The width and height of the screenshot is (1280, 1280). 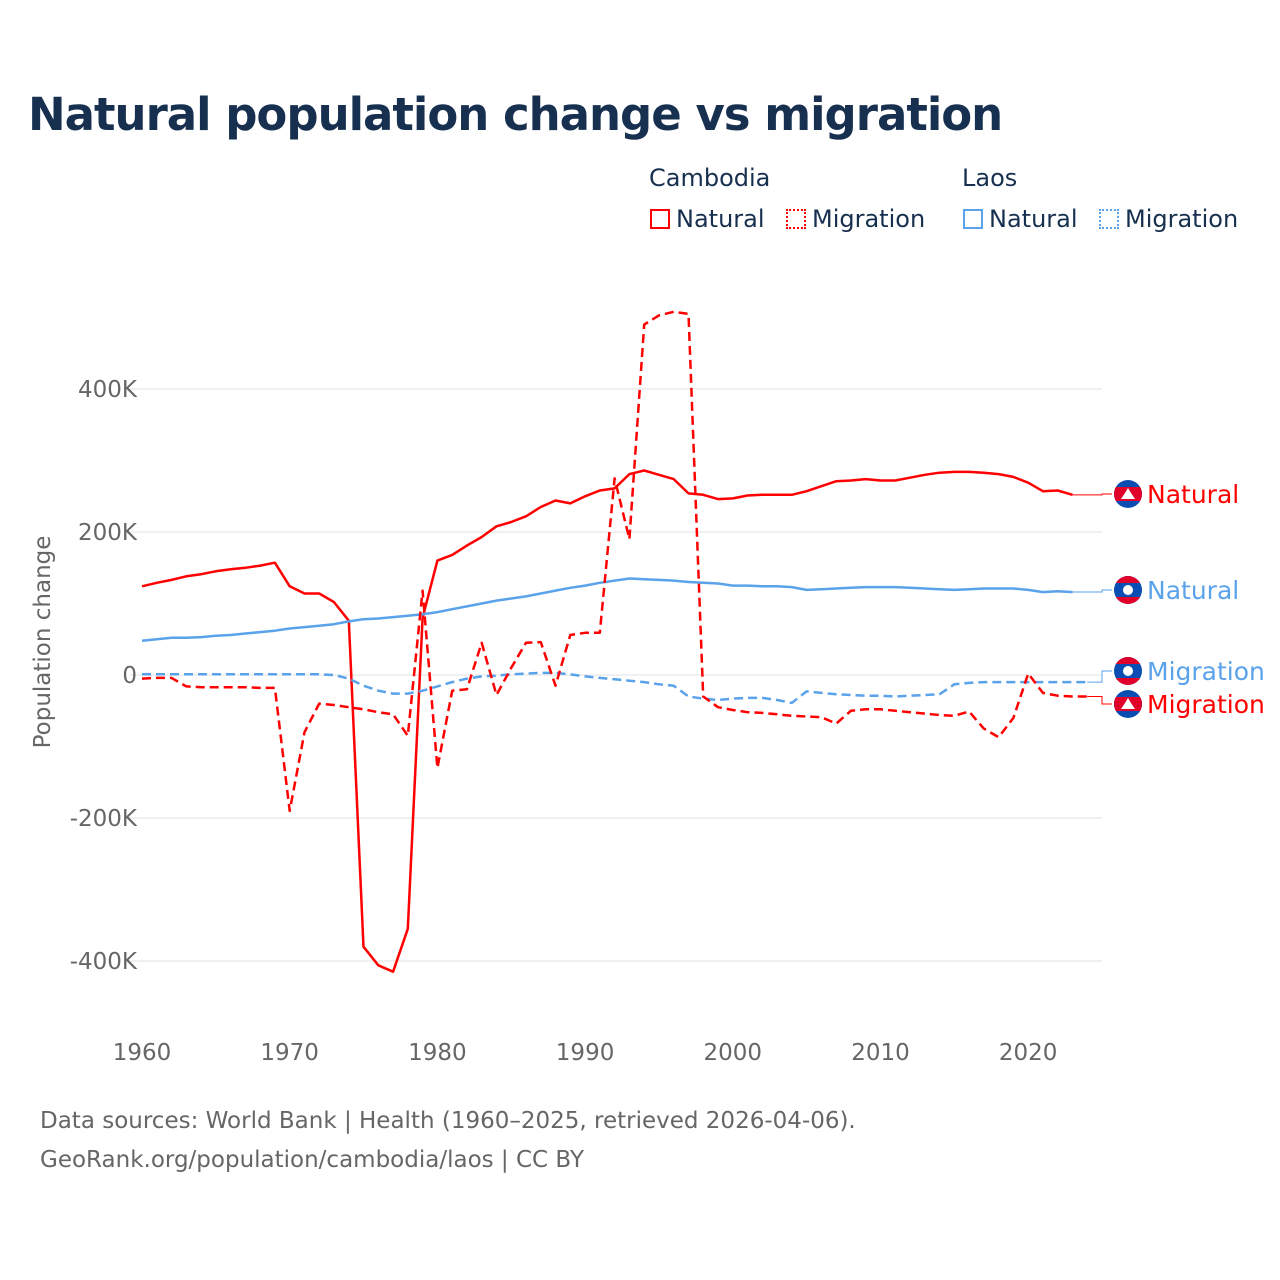 I want to click on legend-cambodia-migration: Migration, so click(x=855, y=219).